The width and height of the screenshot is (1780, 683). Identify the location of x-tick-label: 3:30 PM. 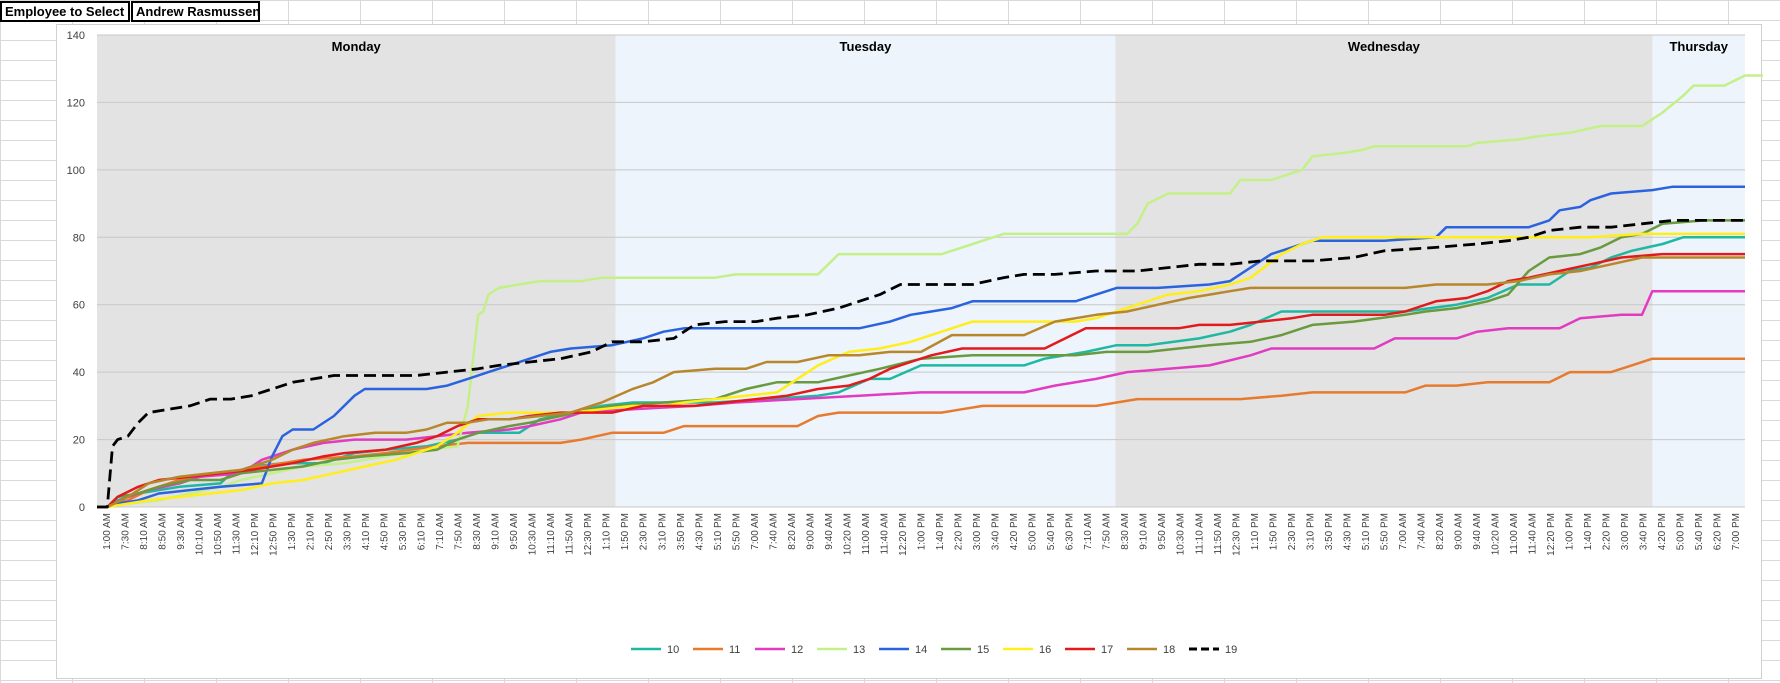
(347, 531).